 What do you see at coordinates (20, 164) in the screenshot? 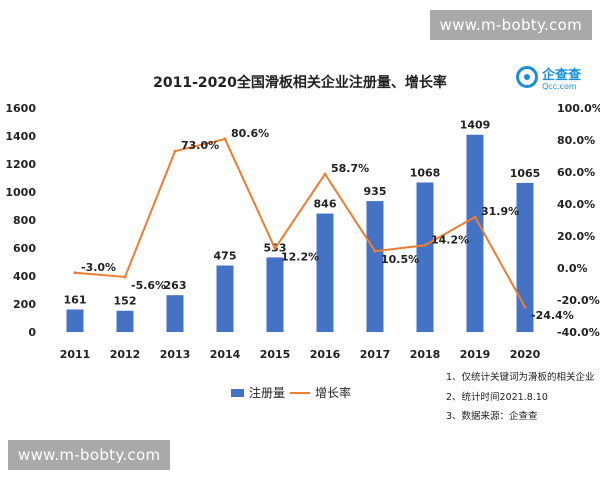
I see `y-left-tick-label: 1200` at bounding box center [20, 164].